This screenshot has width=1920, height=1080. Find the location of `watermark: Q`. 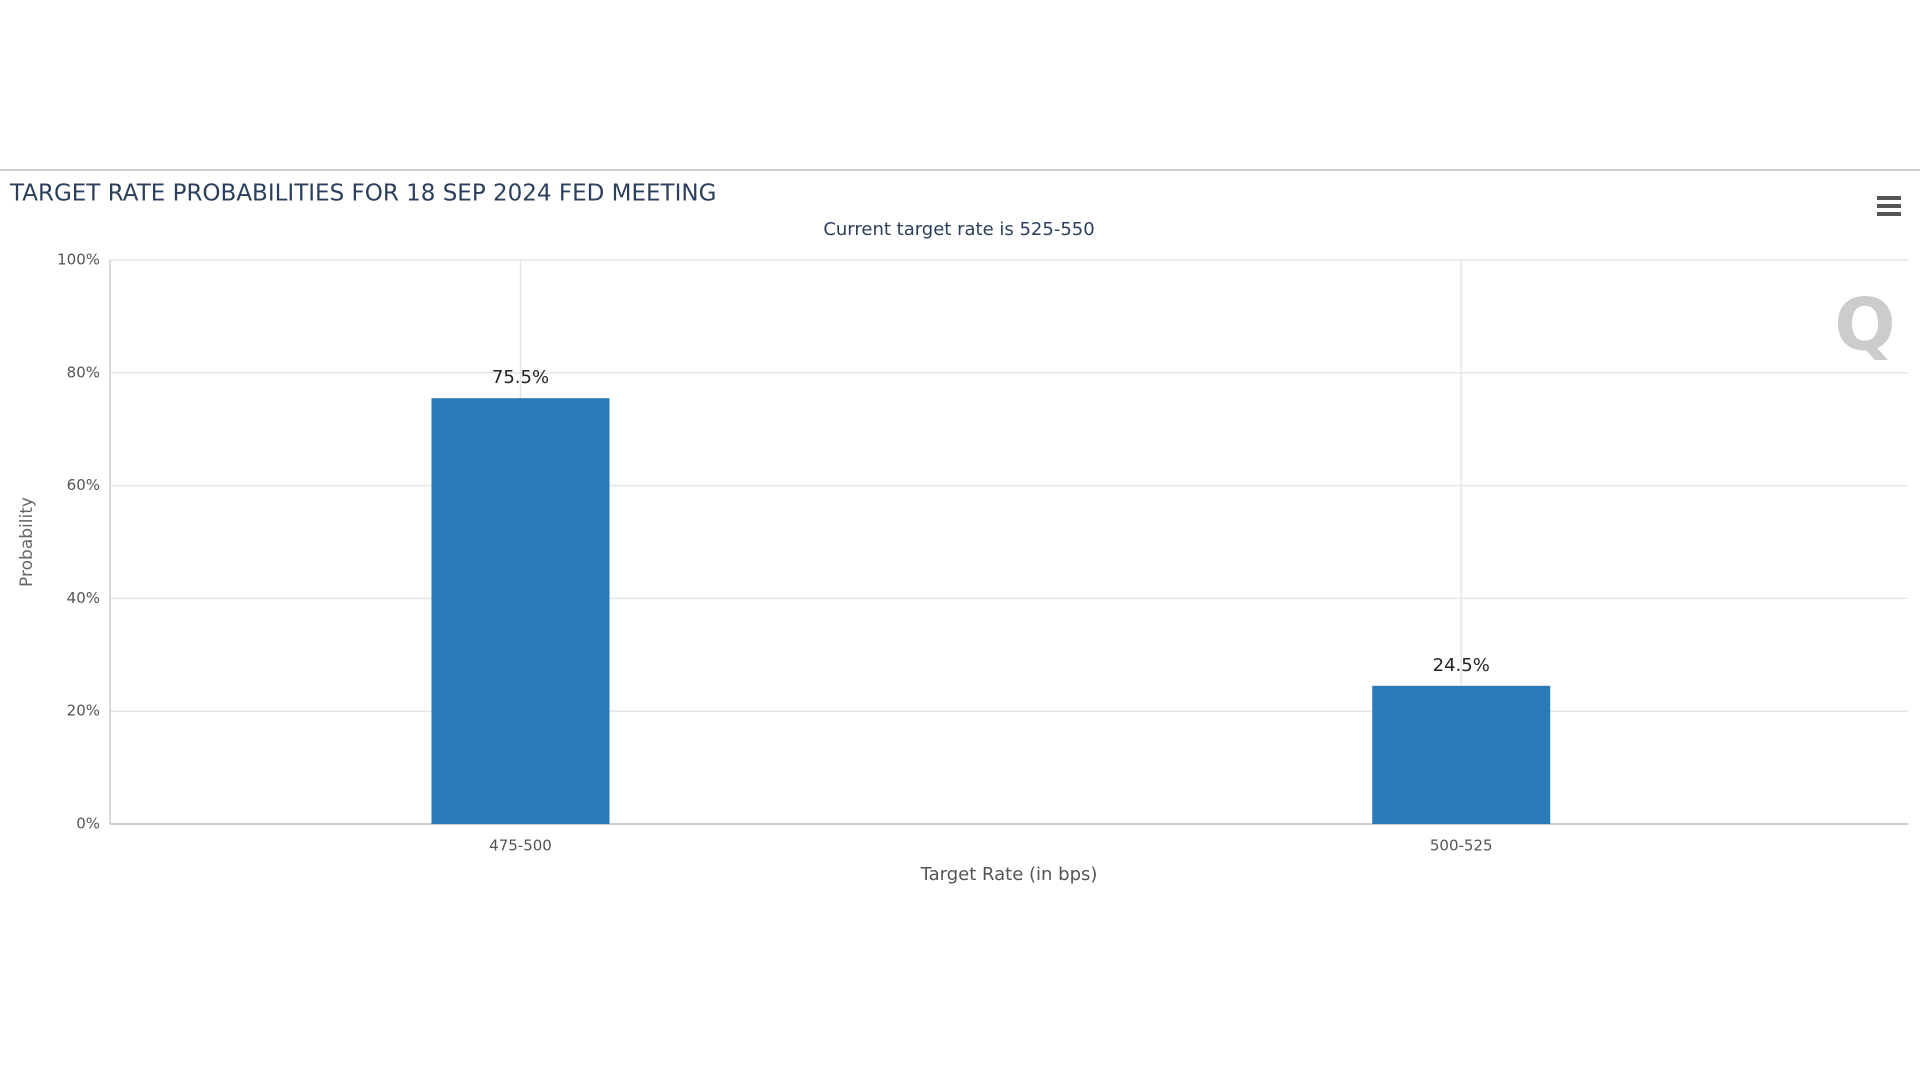

watermark: Q is located at coordinates (1864, 325).